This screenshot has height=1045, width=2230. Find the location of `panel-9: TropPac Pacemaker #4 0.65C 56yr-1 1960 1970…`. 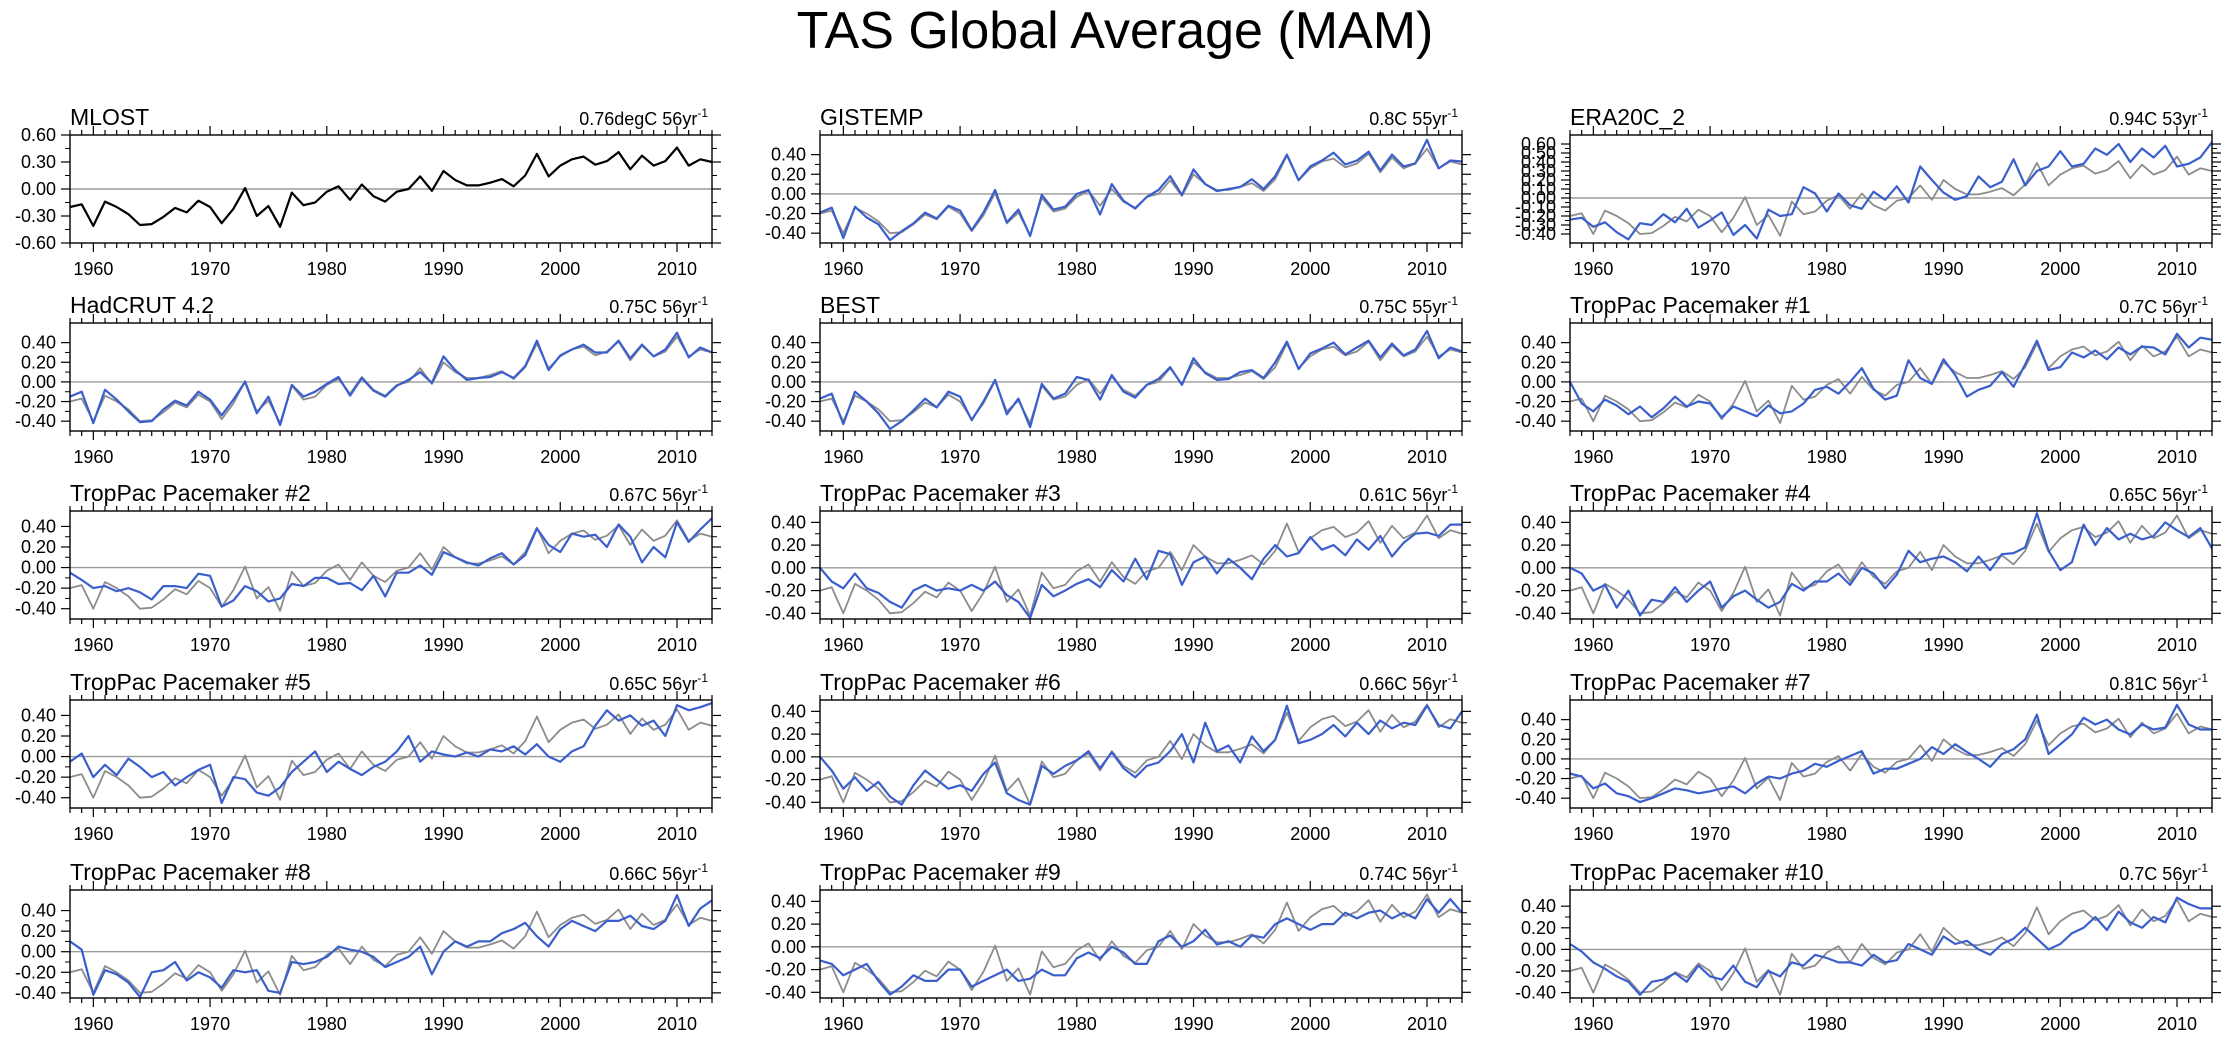

panel-9: TropPac Pacemaker #4 0.65C 56yr-1 1960 1970… is located at coordinates (1868, 567).